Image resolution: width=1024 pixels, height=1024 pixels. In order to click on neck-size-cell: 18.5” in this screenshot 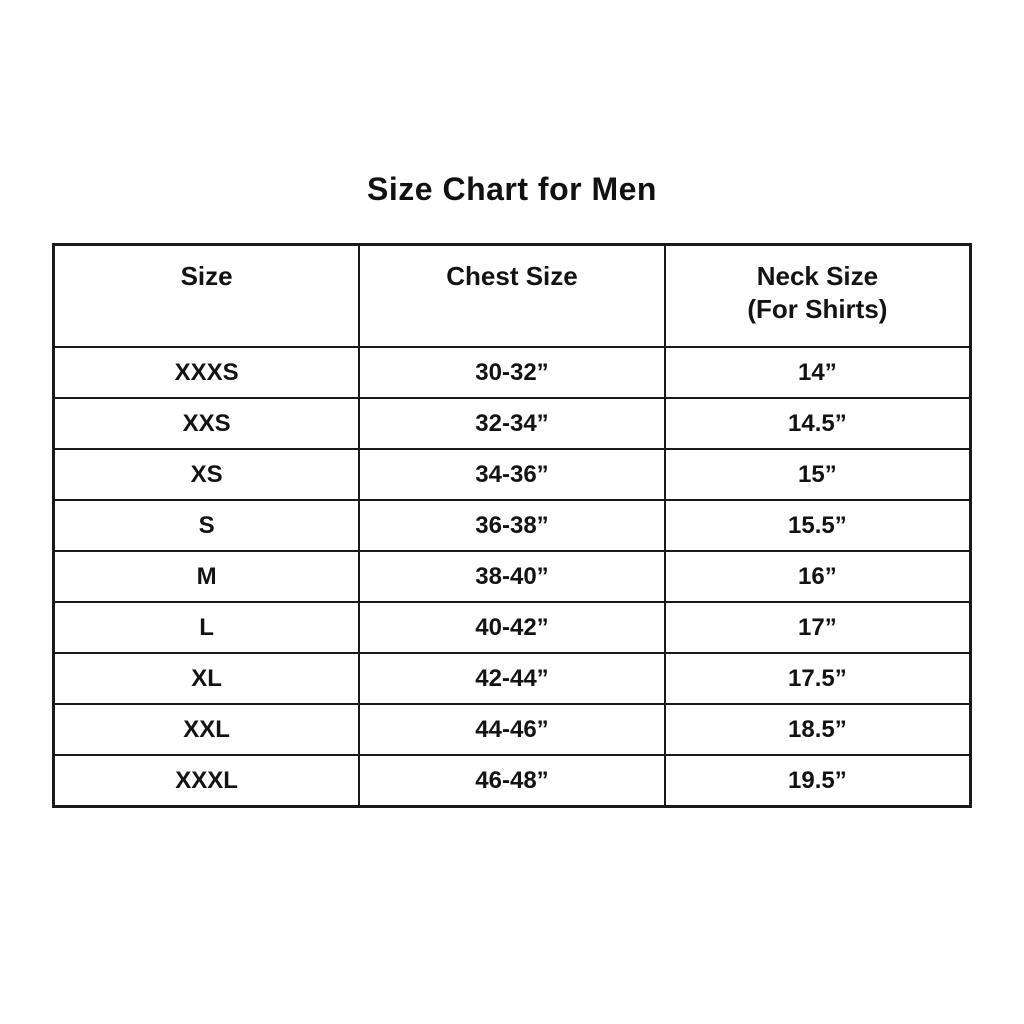, I will do `click(817, 729)`.